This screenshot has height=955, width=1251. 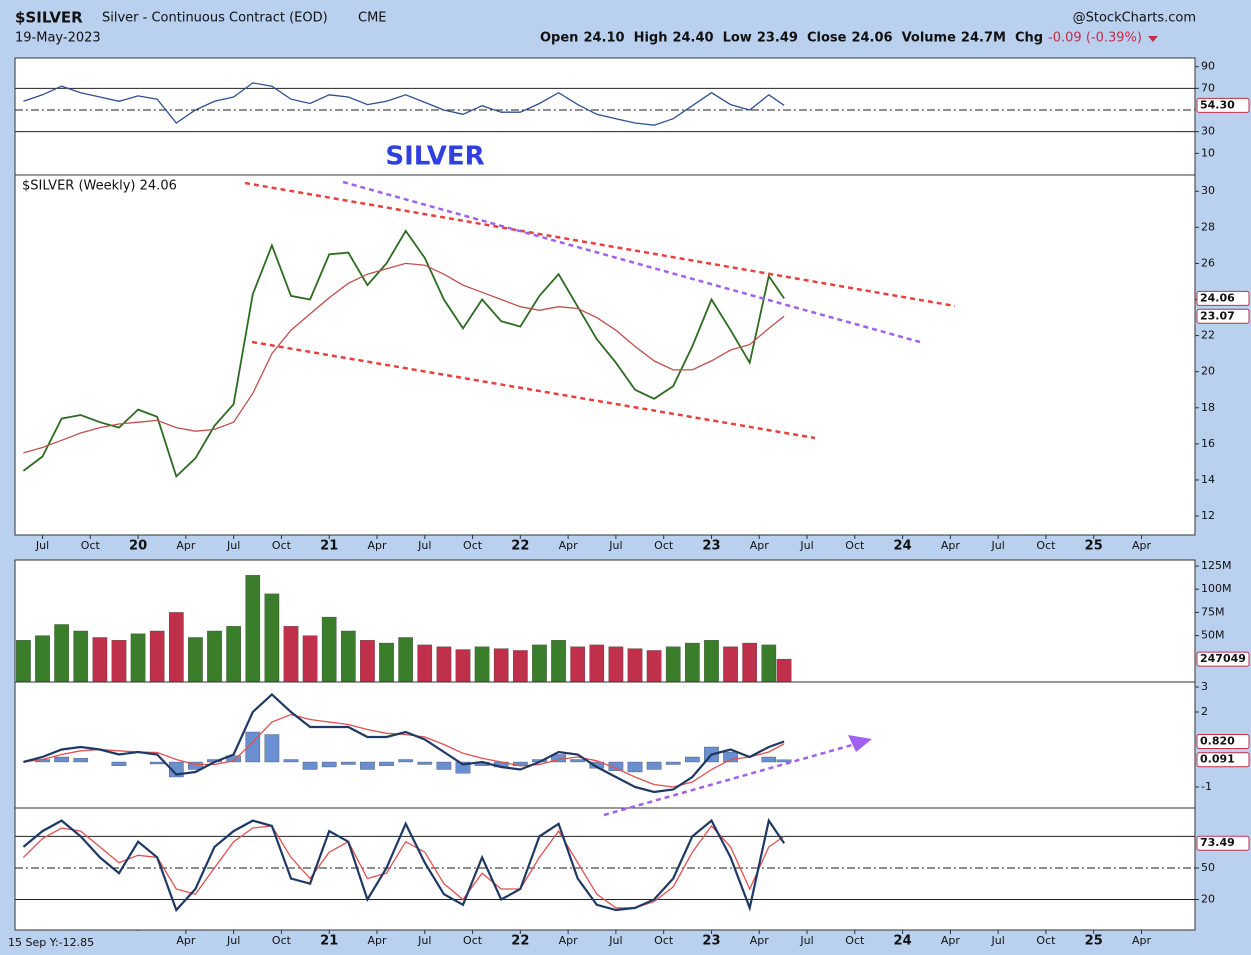 What do you see at coordinates (1152, 39) in the screenshot?
I see `down-arrow` at bounding box center [1152, 39].